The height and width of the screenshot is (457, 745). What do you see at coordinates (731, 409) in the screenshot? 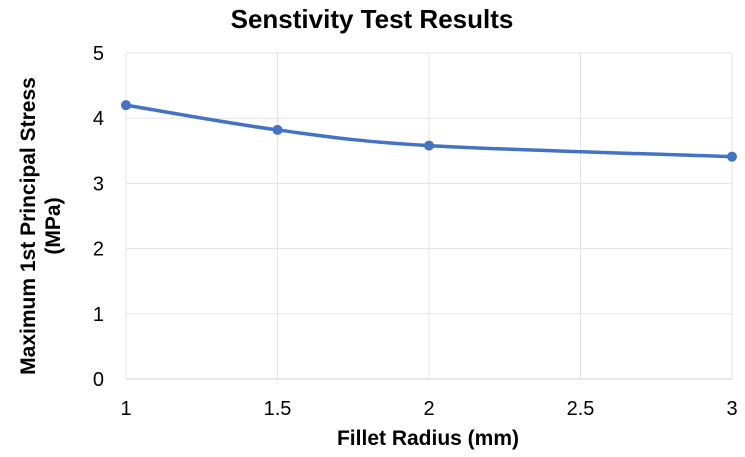
I see `x-tick-label: 3` at bounding box center [731, 409].